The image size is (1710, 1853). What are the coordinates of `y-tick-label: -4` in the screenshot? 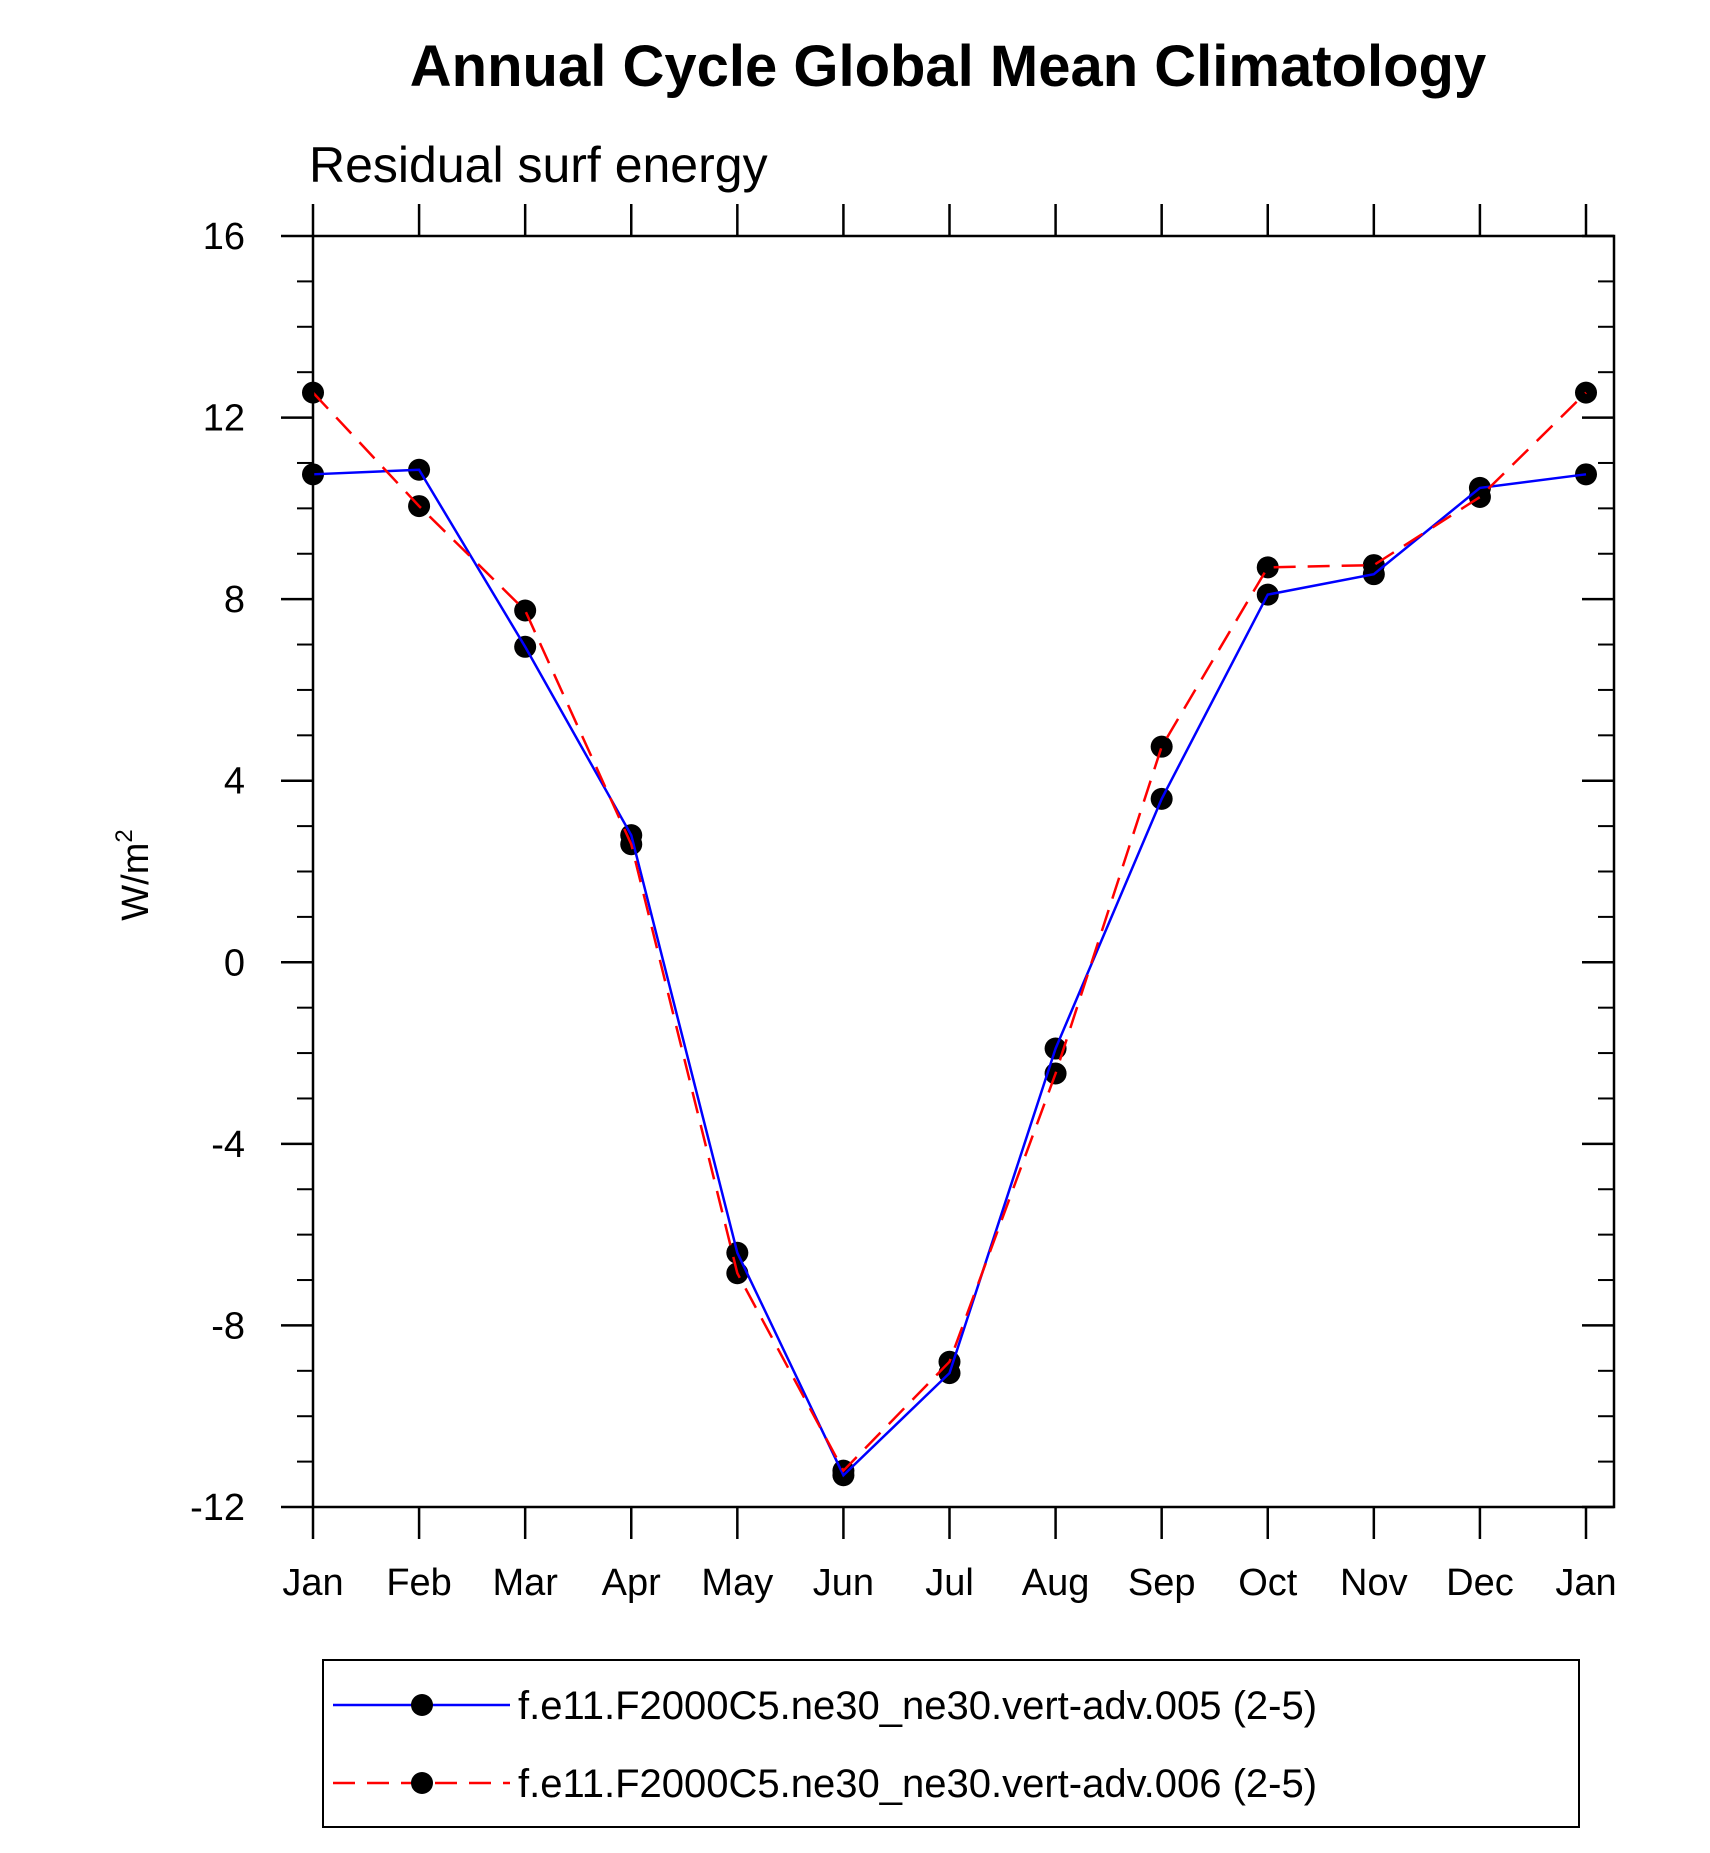 It's located at (228, 1145).